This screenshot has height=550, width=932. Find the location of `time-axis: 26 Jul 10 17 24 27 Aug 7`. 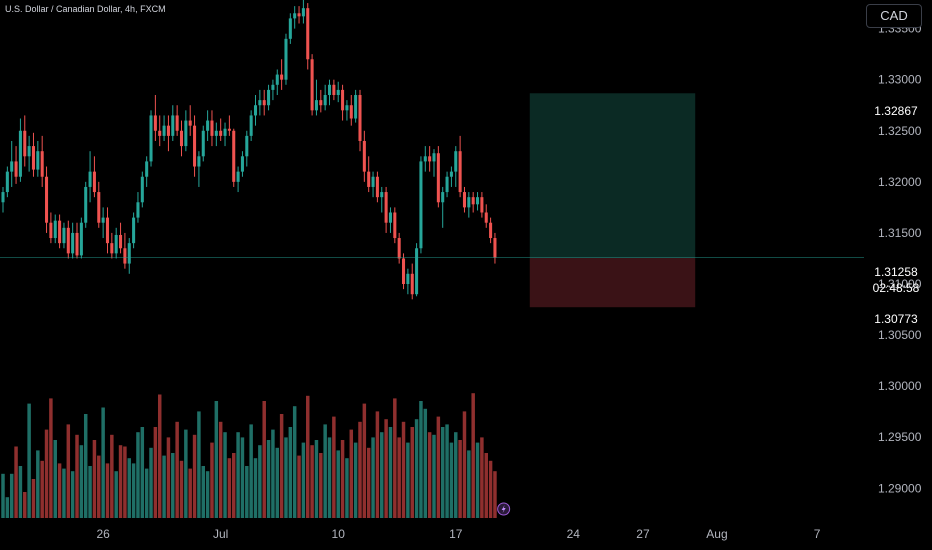

time-axis: 26 Jul 10 17 24 27 Aug 7 is located at coordinates (458, 534).